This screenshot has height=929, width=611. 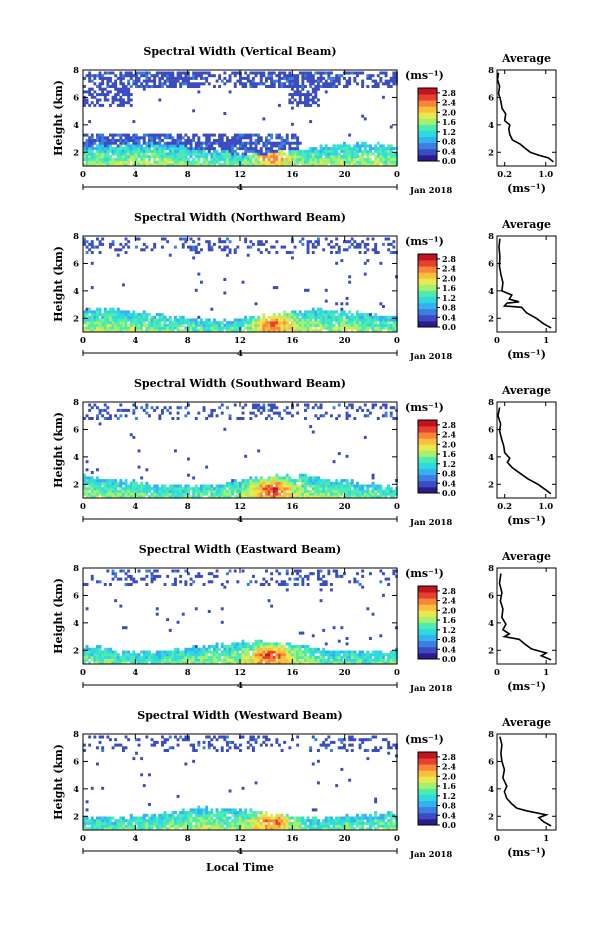 What do you see at coordinates (491, 458) in the screenshot?
I see `average-y-tick-label: 4` at bounding box center [491, 458].